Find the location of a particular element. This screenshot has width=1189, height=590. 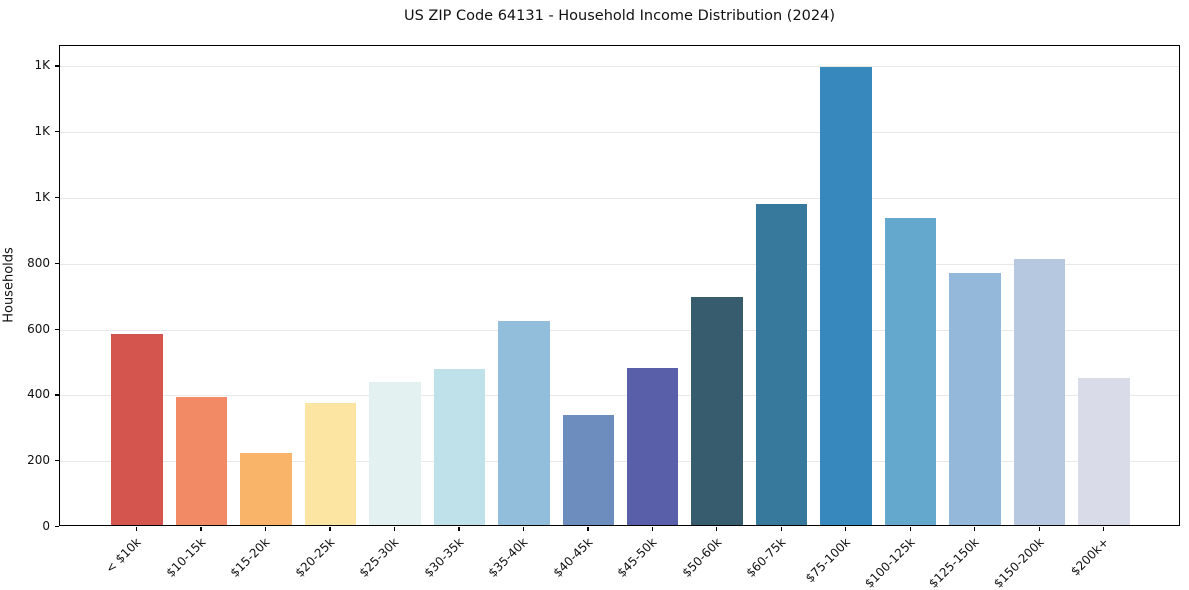

x-tick-label: $50-60k is located at coordinates (702, 557).